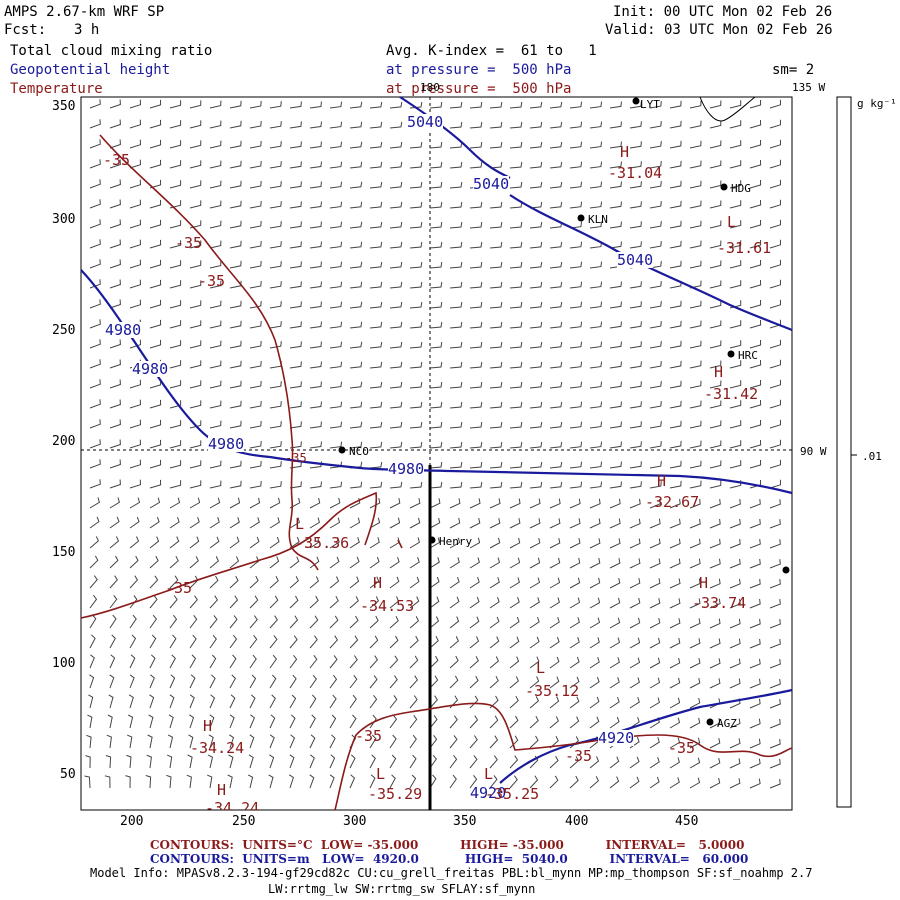 This screenshot has width=900, height=900. Describe the element at coordinates (64, 106) in the screenshot. I see `y-tick: 350` at that location.